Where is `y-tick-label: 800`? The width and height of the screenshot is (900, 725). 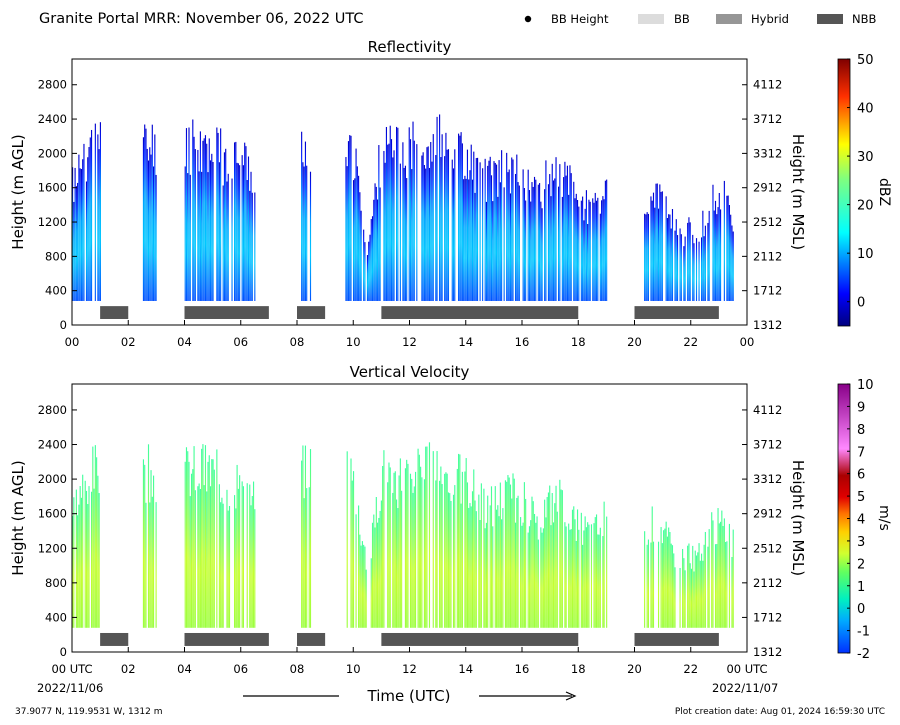 y-tick-label: 800 is located at coordinates (56, 256).